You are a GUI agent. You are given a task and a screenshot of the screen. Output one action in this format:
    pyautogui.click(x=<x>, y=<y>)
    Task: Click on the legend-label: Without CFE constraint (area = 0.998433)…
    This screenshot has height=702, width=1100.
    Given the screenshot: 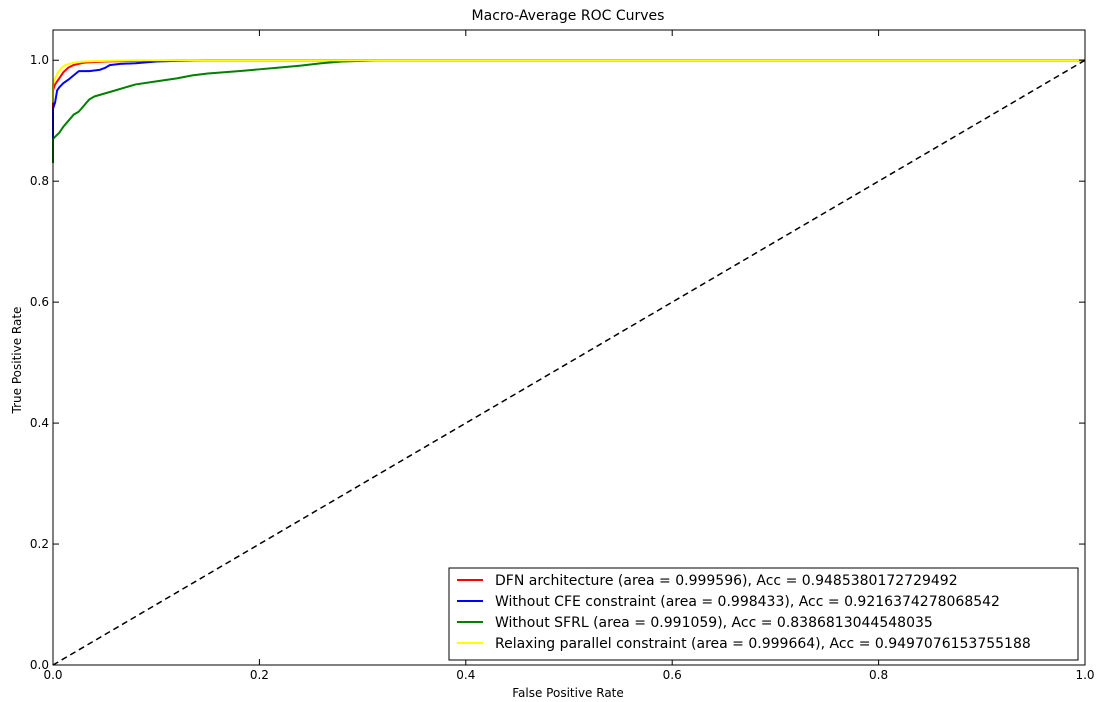 What is the action you would take?
    pyautogui.click(x=747, y=602)
    